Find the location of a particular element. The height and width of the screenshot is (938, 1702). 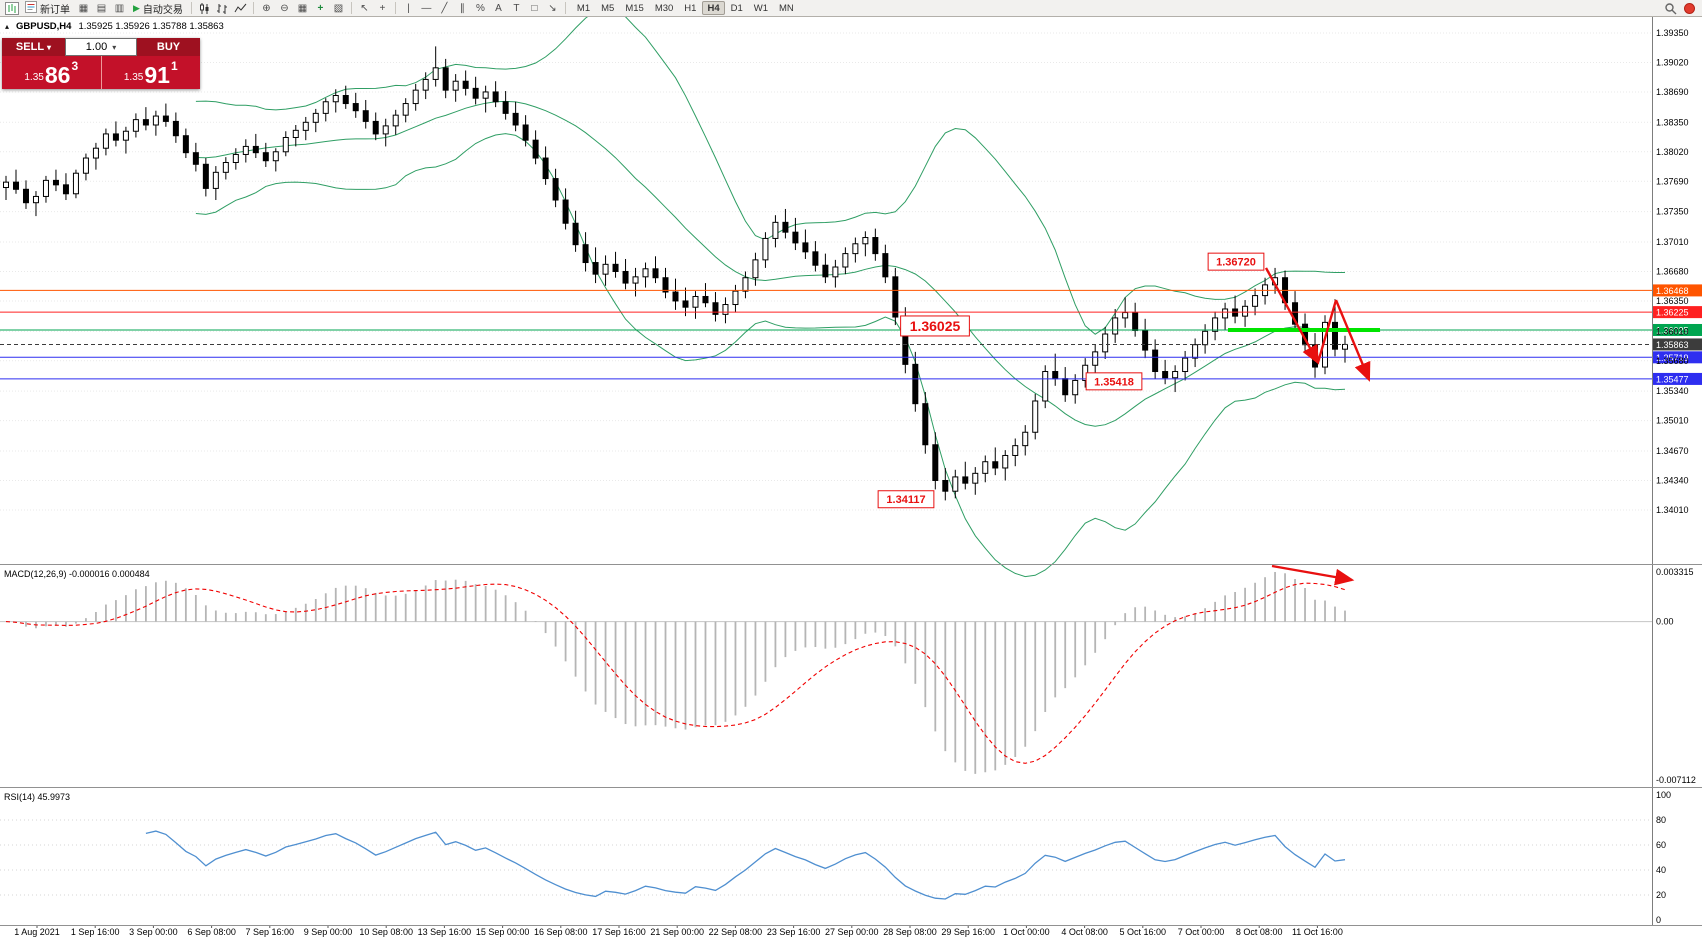

svg-text: 1.36468 is located at coordinates (1672, 291).